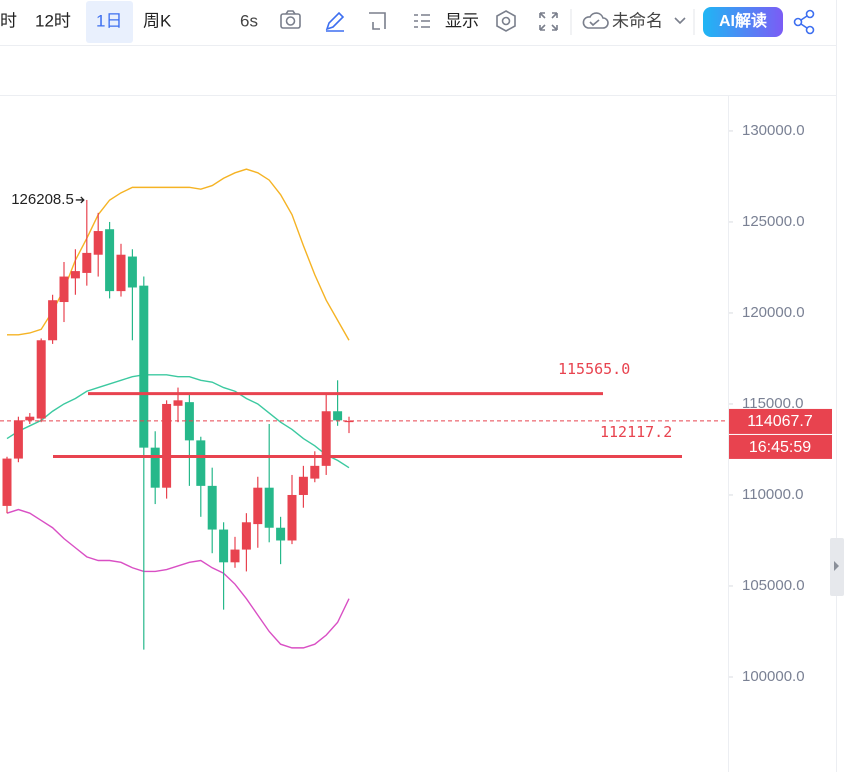 The width and height of the screenshot is (844, 772). What do you see at coordinates (506, 21) in the screenshot?
I see `settings-icon` at bounding box center [506, 21].